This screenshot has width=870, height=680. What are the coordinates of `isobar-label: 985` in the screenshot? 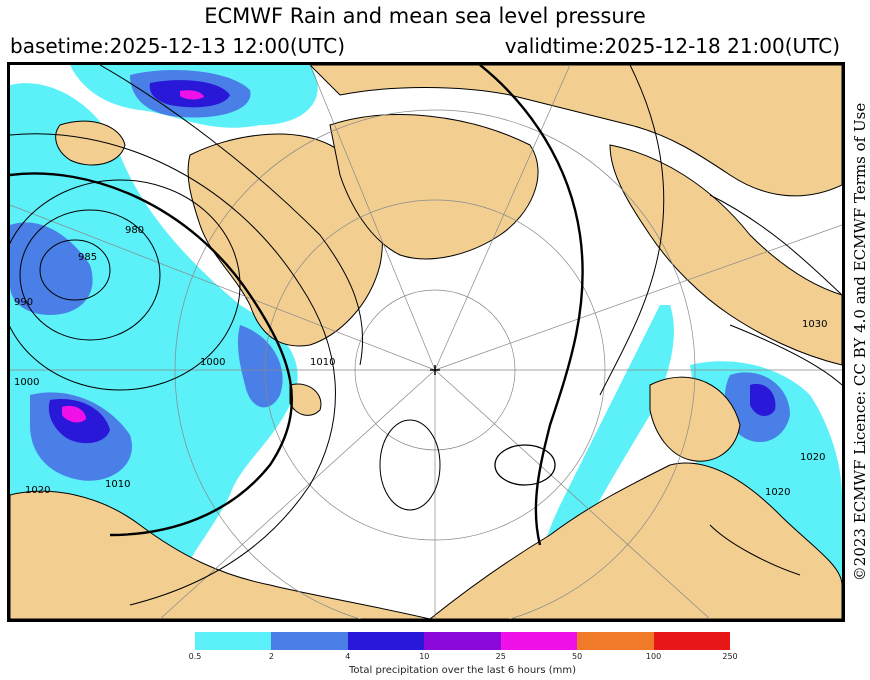 It's located at (87, 257).